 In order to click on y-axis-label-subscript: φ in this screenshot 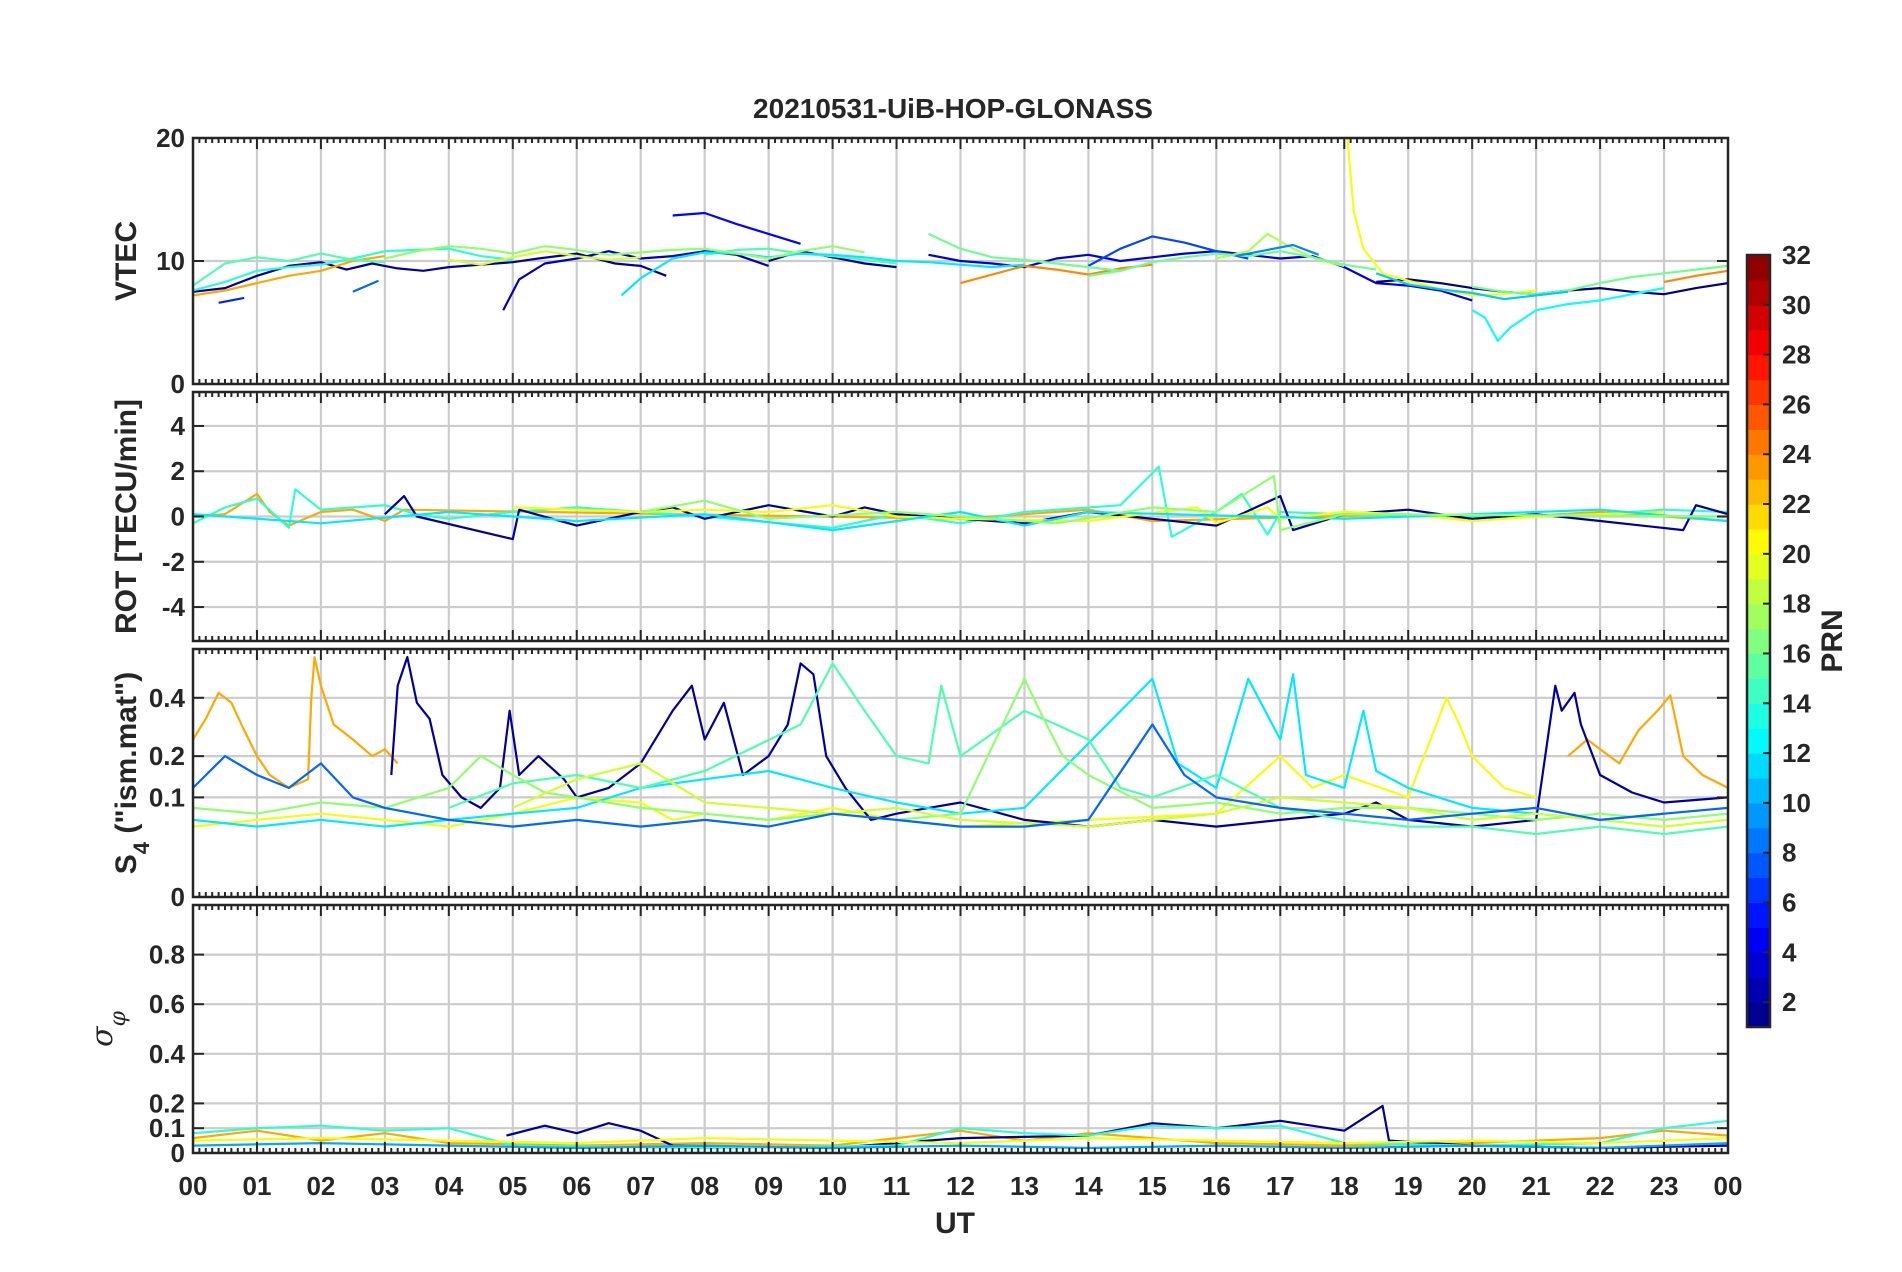, I will do `click(118, 1018)`.